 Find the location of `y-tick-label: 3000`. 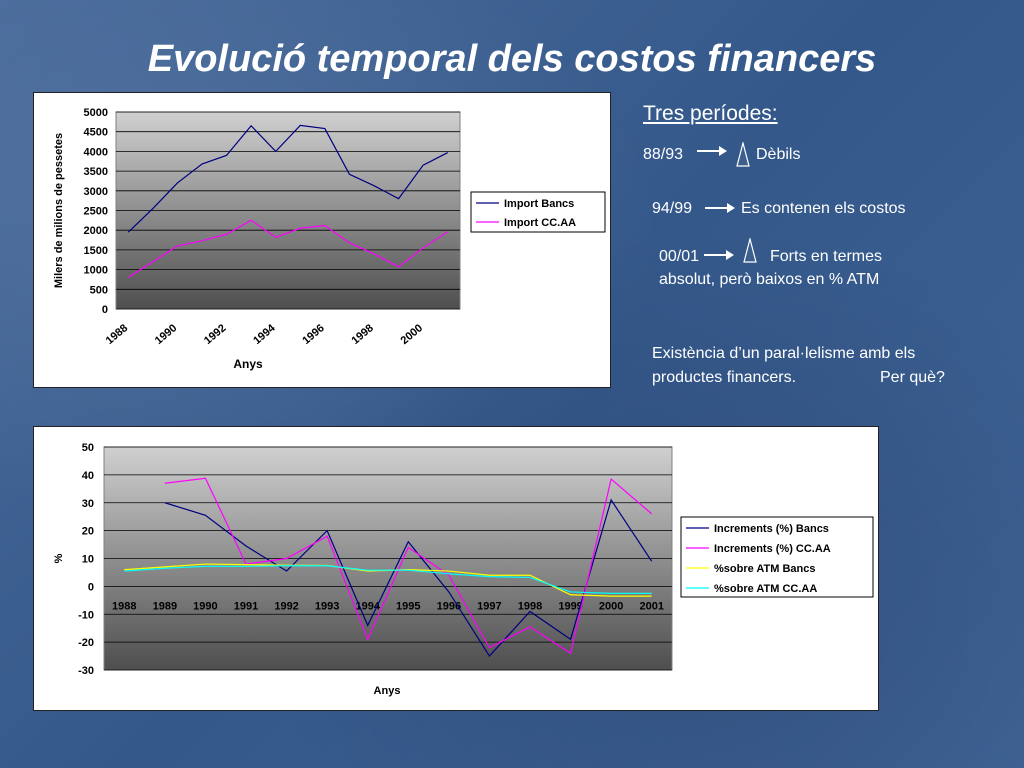

y-tick-label: 3000 is located at coordinates (96, 192).